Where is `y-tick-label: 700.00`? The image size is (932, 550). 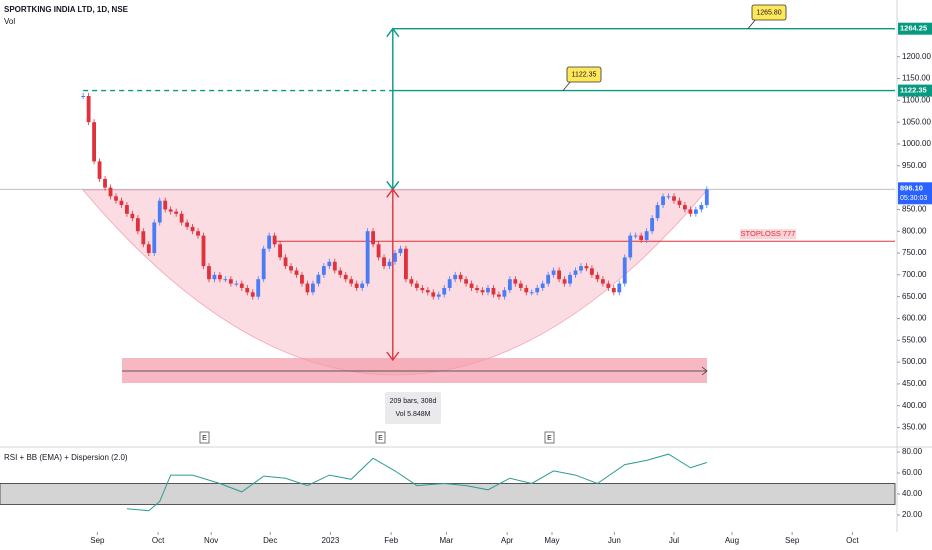 y-tick-label: 700.00 is located at coordinates (914, 274).